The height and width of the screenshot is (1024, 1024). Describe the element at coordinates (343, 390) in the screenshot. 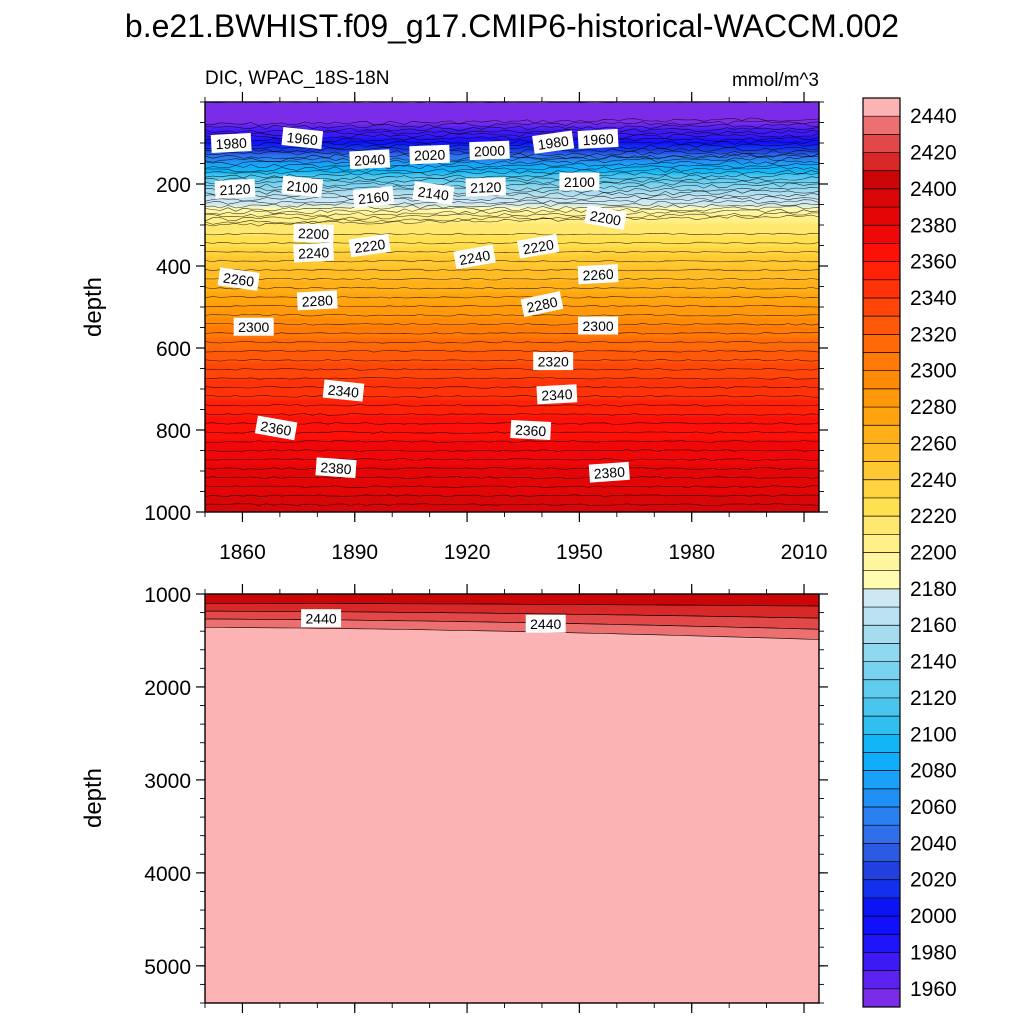

I see `contour-label: 2340` at that location.